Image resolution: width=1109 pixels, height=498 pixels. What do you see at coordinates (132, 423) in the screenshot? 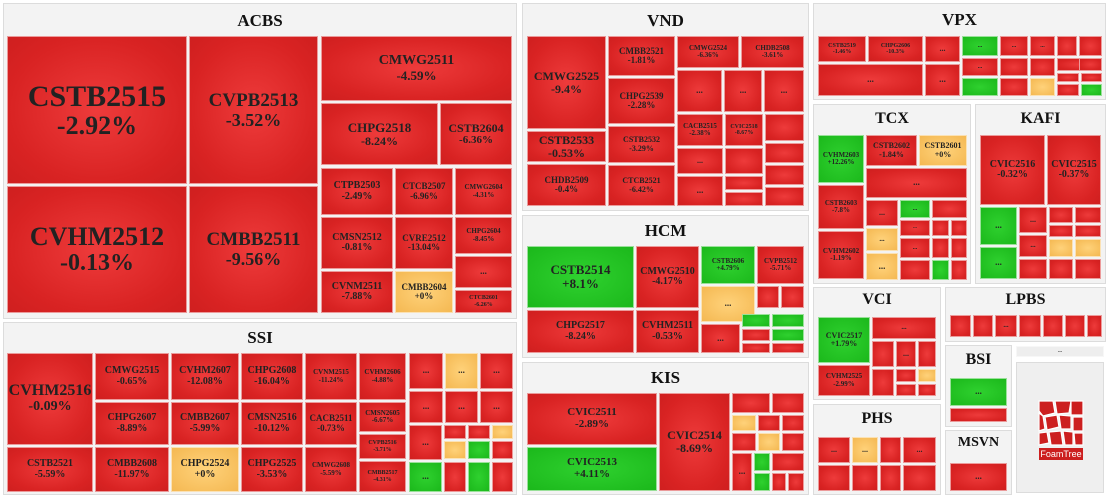
I see `tile-chpg2607: CHPG2607 -8.89%` at bounding box center [132, 423].